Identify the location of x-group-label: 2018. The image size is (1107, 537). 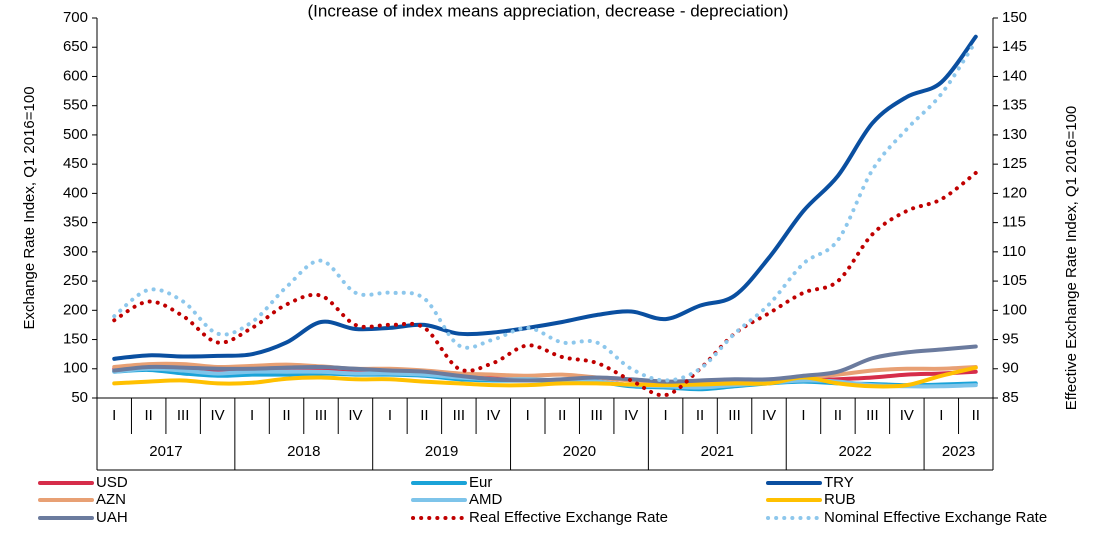
(303, 451).